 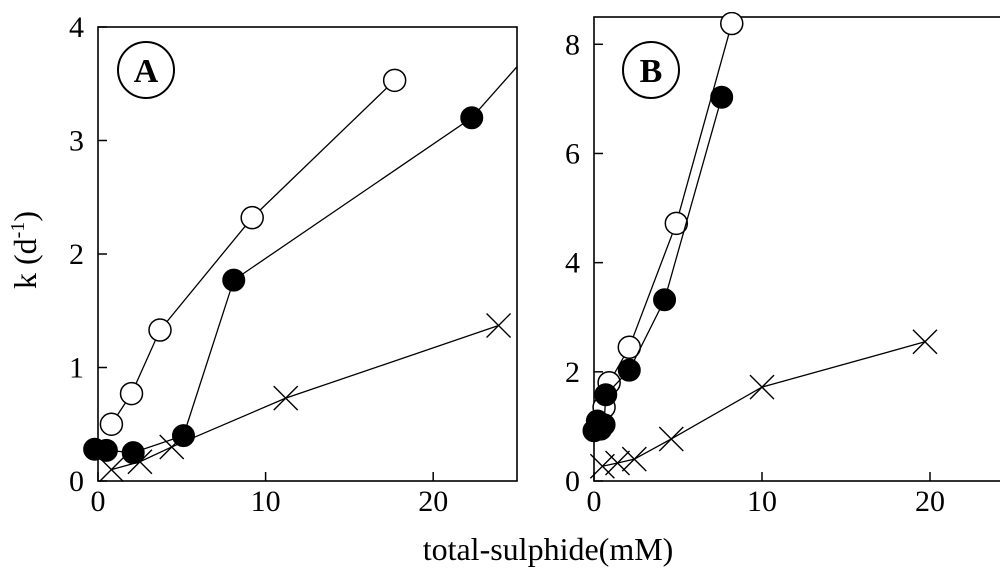 I want to click on panel-b-y-tick-label: 4, so click(x=572, y=263).